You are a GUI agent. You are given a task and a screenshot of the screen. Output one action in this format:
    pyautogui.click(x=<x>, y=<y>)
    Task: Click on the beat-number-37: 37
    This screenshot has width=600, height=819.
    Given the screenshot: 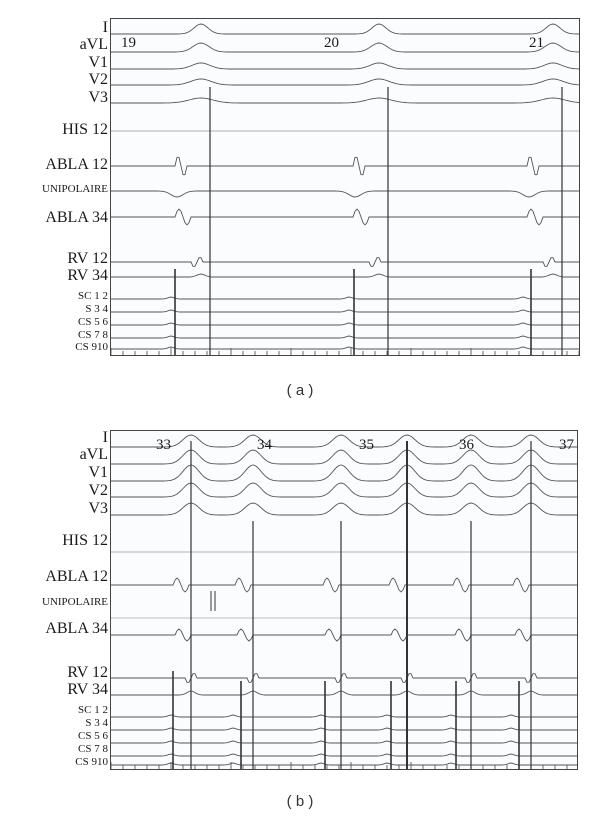 What is the action you would take?
    pyautogui.click(x=567, y=445)
    